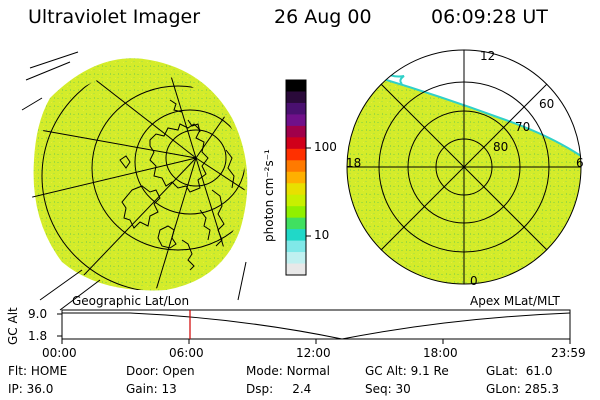  What do you see at coordinates (515, 301) in the screenshot?
I see `apex-map-label: Apex MLat/MLT` at bounding box center [515, 301].